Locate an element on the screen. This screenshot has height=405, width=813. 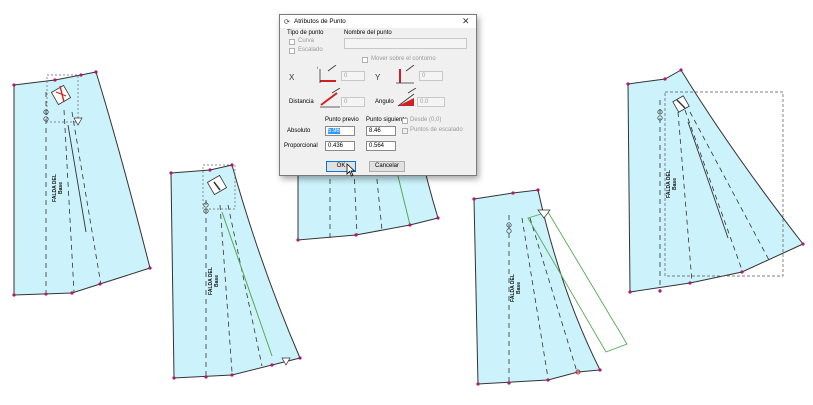
angle-icon is located at coordinates (407, 97).